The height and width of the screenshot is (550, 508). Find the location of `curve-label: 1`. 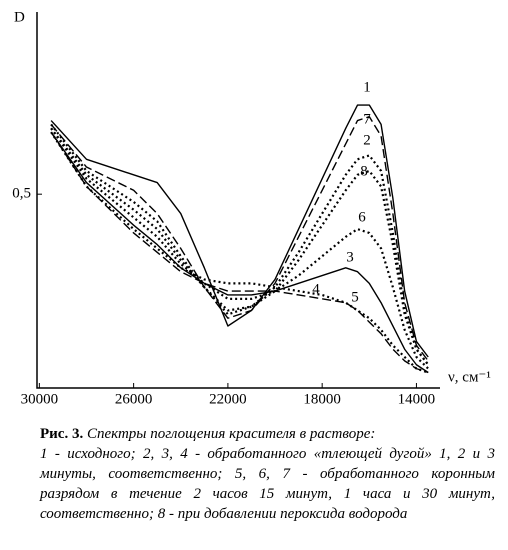

curve-label: 1 is located at coordinates (367, 87).